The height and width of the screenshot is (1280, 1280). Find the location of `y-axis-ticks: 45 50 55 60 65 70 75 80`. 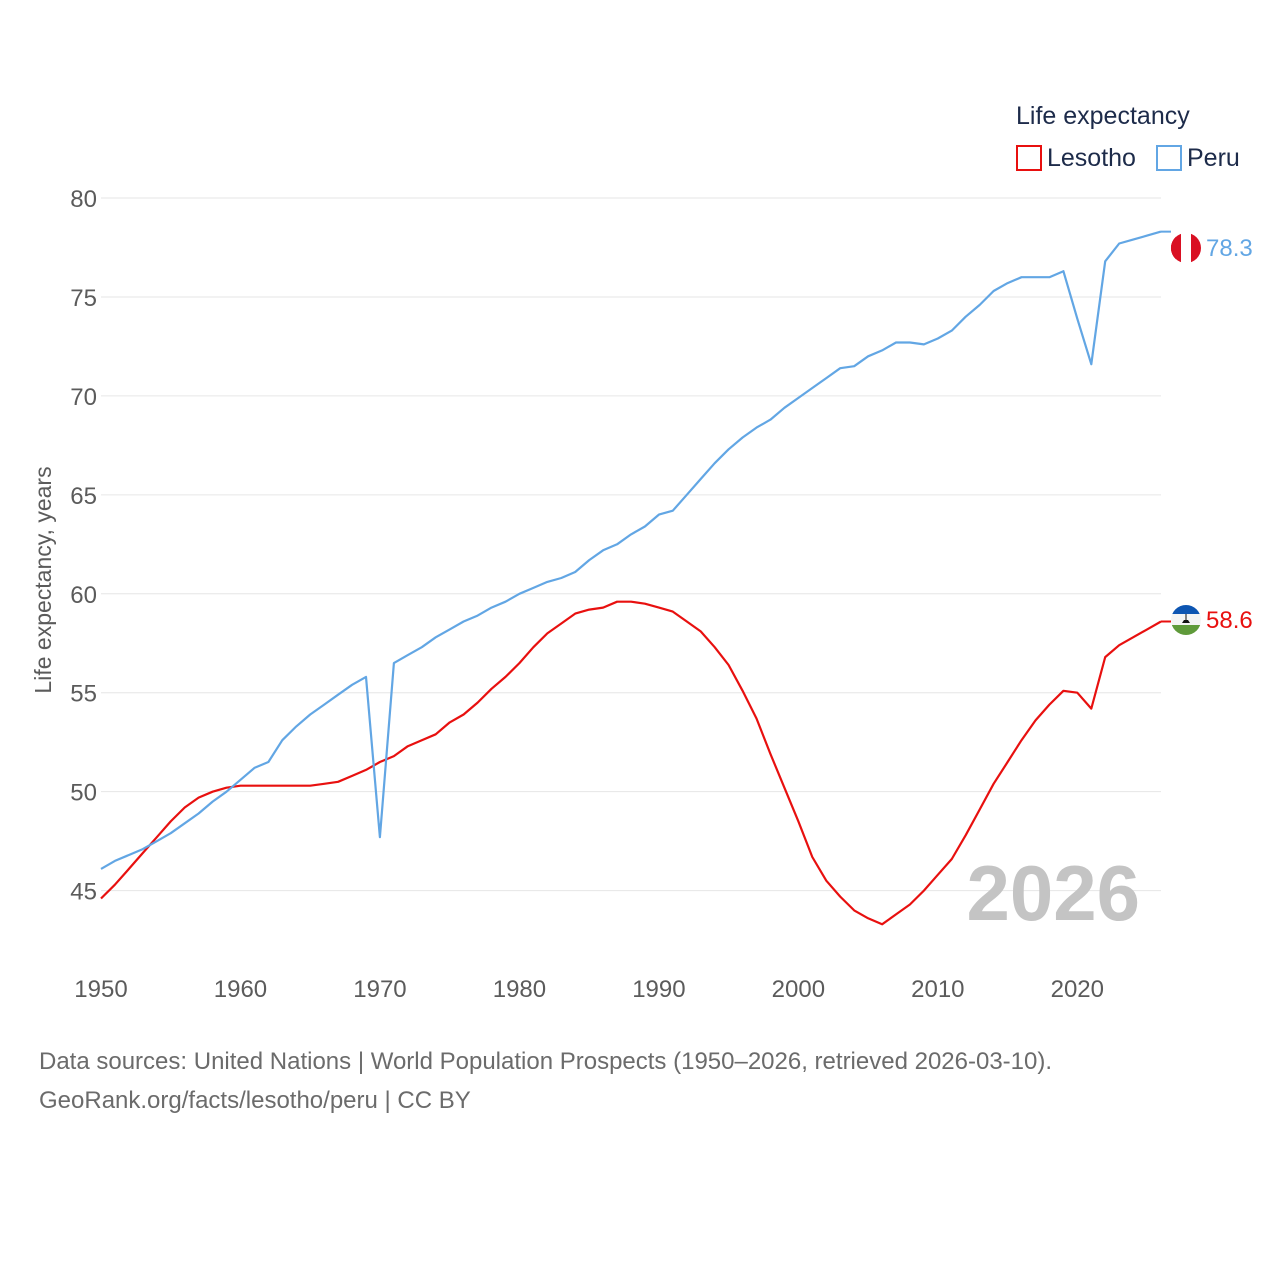

y-axis-ticks: 45 50 55 60 65 70 75 80 is located at coordinates (83, 546).